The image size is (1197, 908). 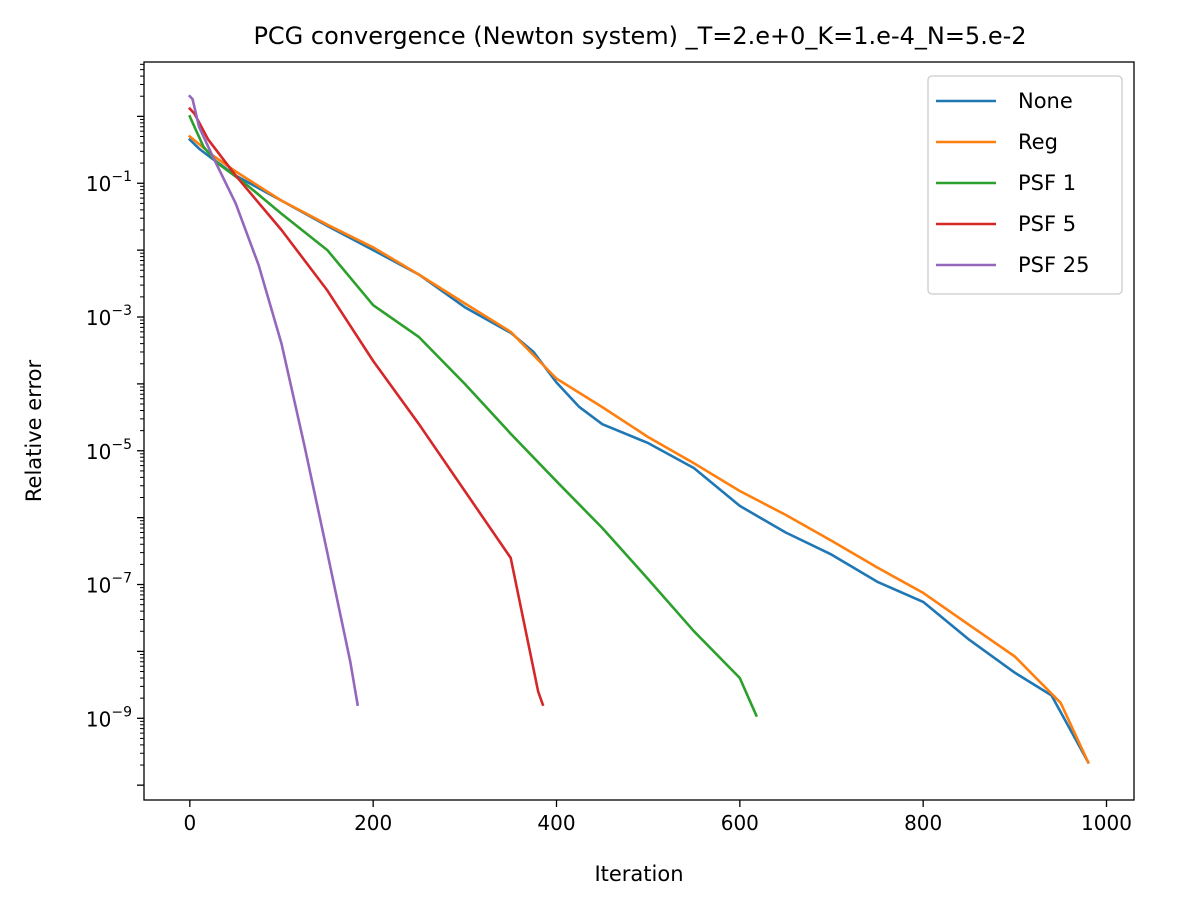 What do you see at coordinates (1053, 265) in the screenshot?
I see `legend-label-psf-25: PSF 25` at bounding box center [1053, 265].